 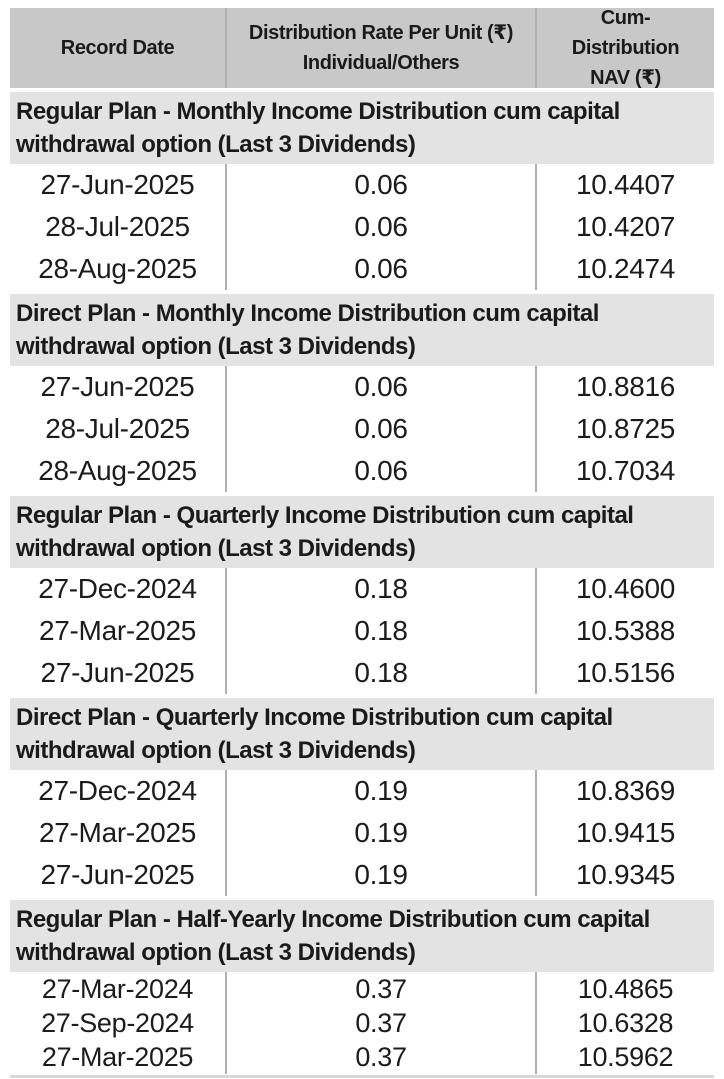 I want to click on table-row: 28-Jul-2025 0.06 10.8725, so click(x=362, y=429).